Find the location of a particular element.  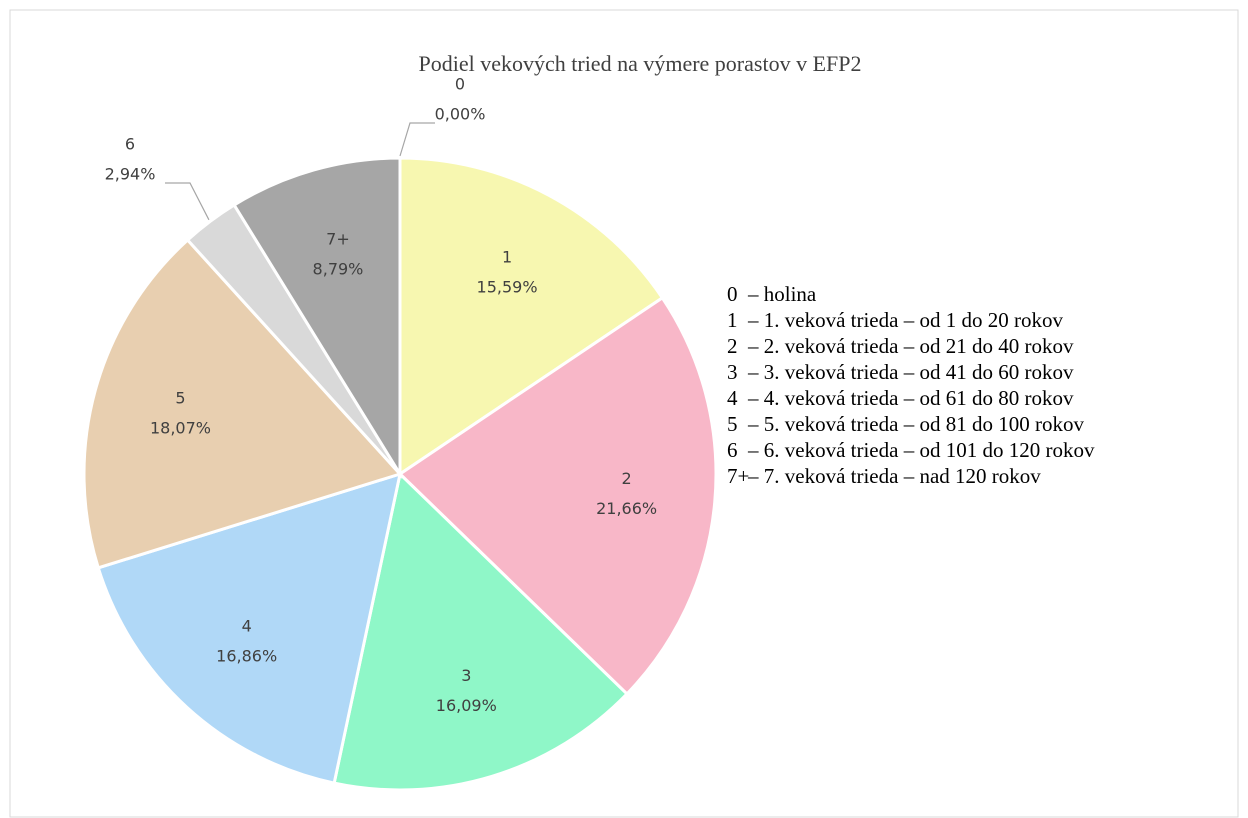

slice-category: 7+ is located at coordinates (338, 239).